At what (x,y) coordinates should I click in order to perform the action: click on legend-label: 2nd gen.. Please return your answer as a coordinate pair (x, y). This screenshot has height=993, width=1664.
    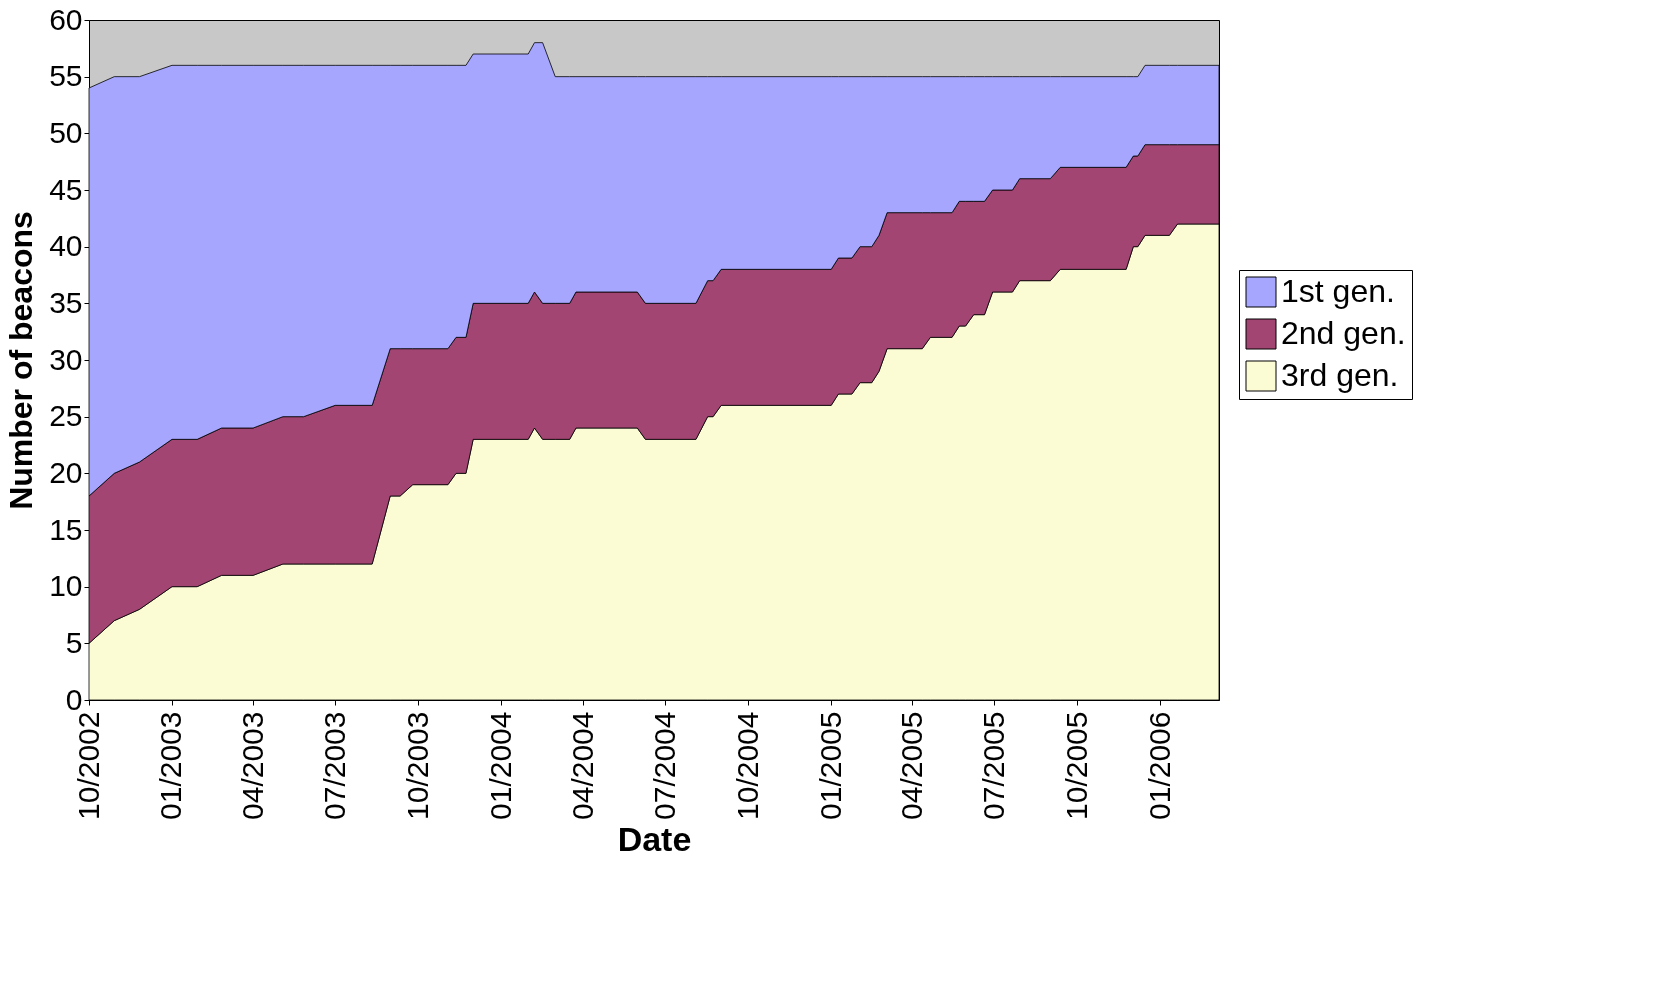
    Looking at the image, I should click on (1343, 333).